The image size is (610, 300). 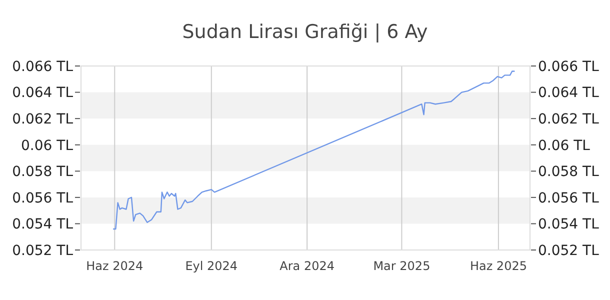 What do you see at coordinates (307, 266) in the screenshot?
I see `x-tick-label: Ara 2024` at bounding box center [307, 266].